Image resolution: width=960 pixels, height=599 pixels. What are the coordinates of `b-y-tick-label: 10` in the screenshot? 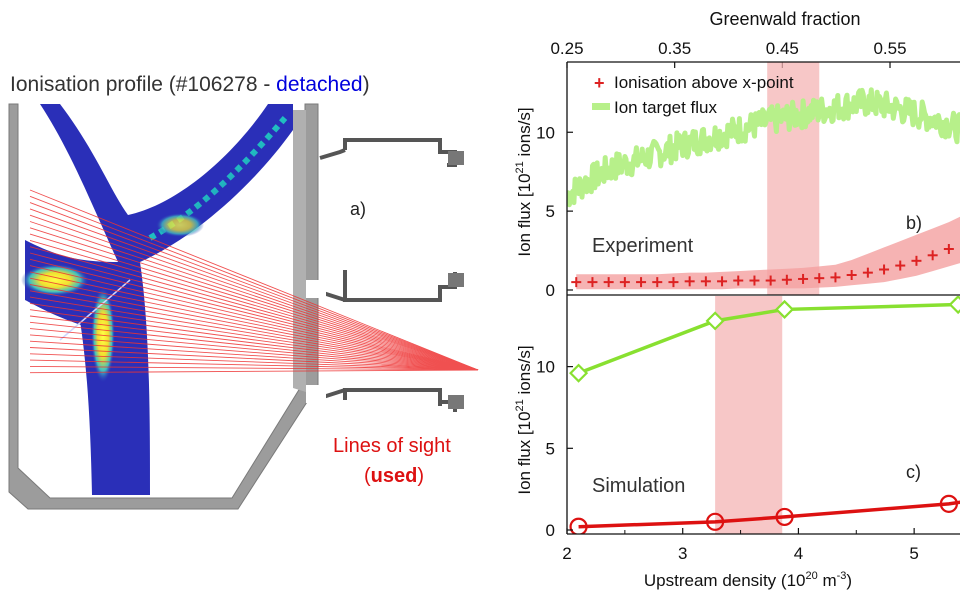 It's located at (545, 132).